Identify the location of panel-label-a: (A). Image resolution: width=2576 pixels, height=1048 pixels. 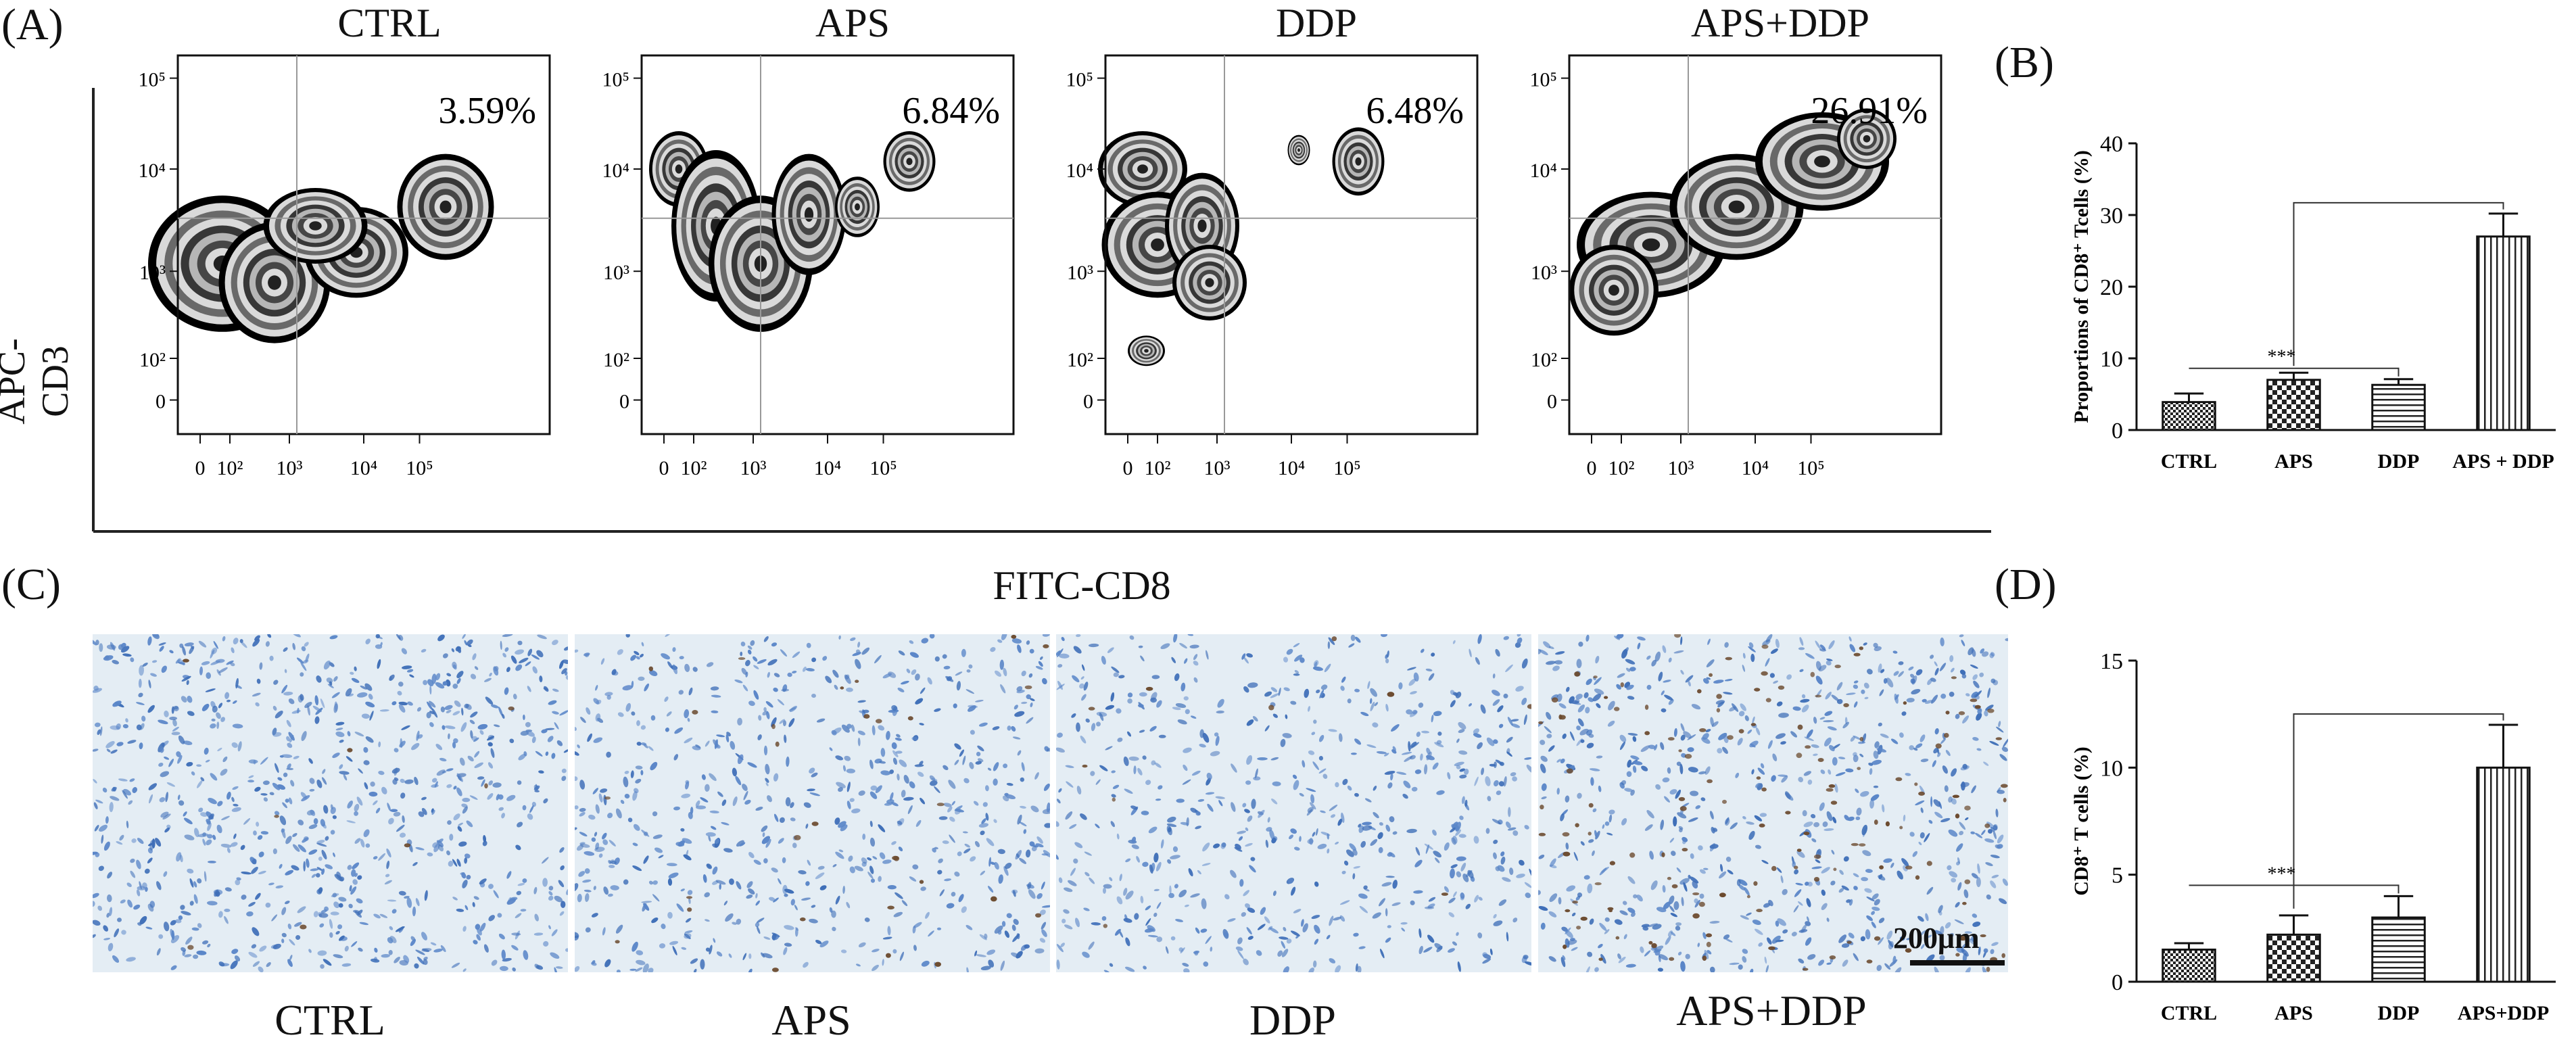
(32, 24).